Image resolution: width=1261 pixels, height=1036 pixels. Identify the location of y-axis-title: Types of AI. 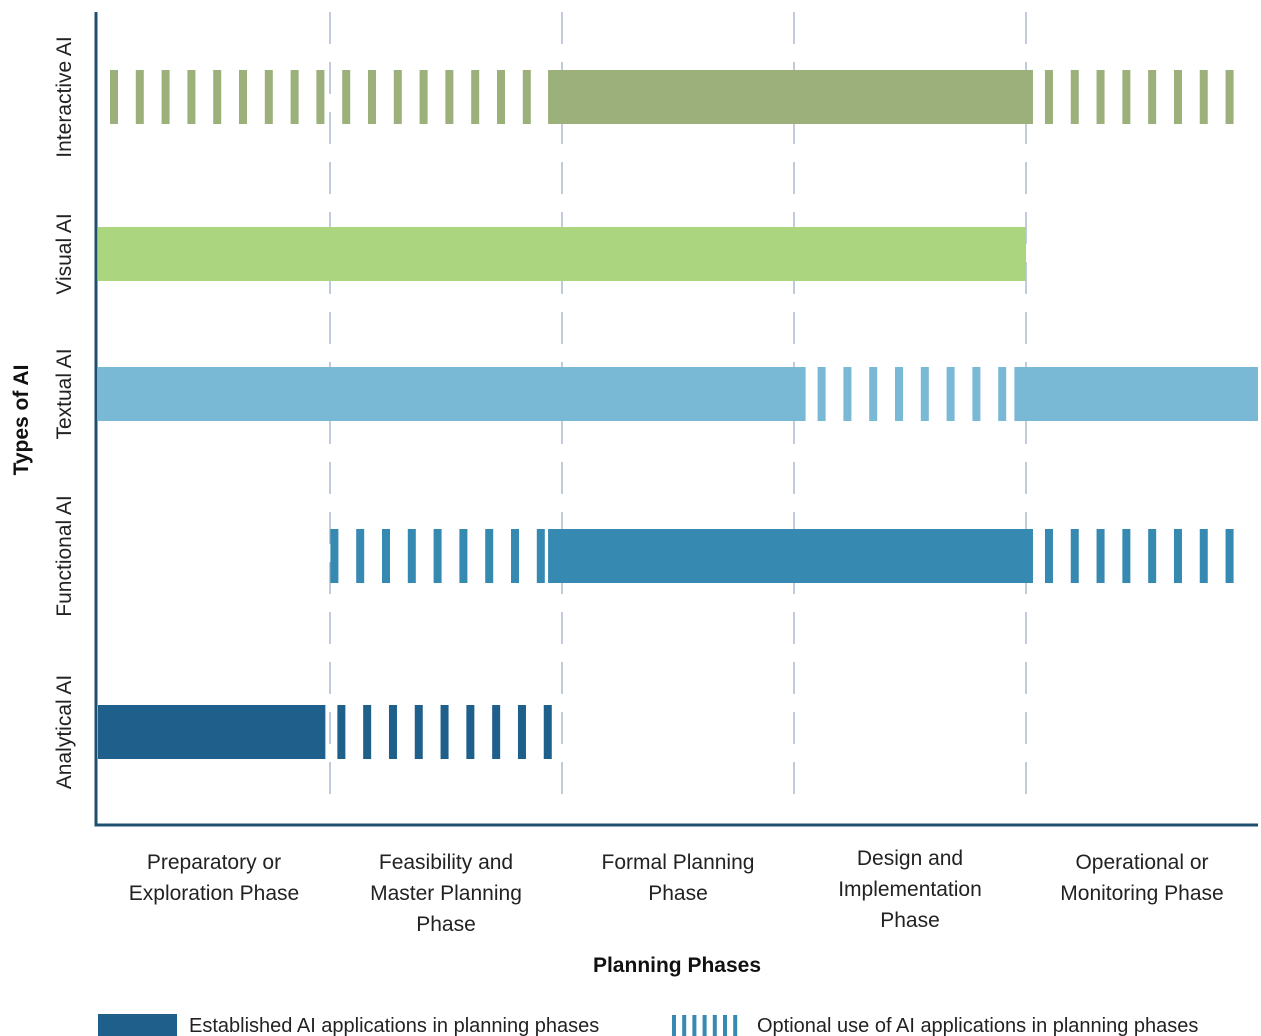
(21, 420).